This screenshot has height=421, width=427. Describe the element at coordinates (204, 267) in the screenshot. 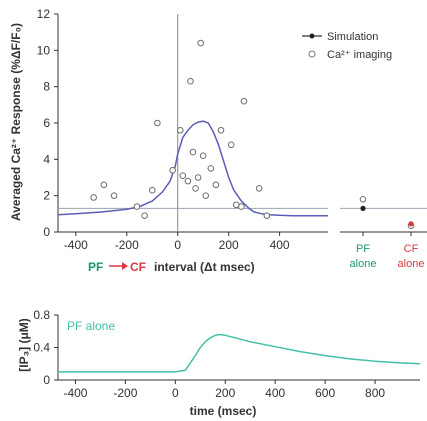

I see `x-label-interval: interval (Δt msec)` at that location.